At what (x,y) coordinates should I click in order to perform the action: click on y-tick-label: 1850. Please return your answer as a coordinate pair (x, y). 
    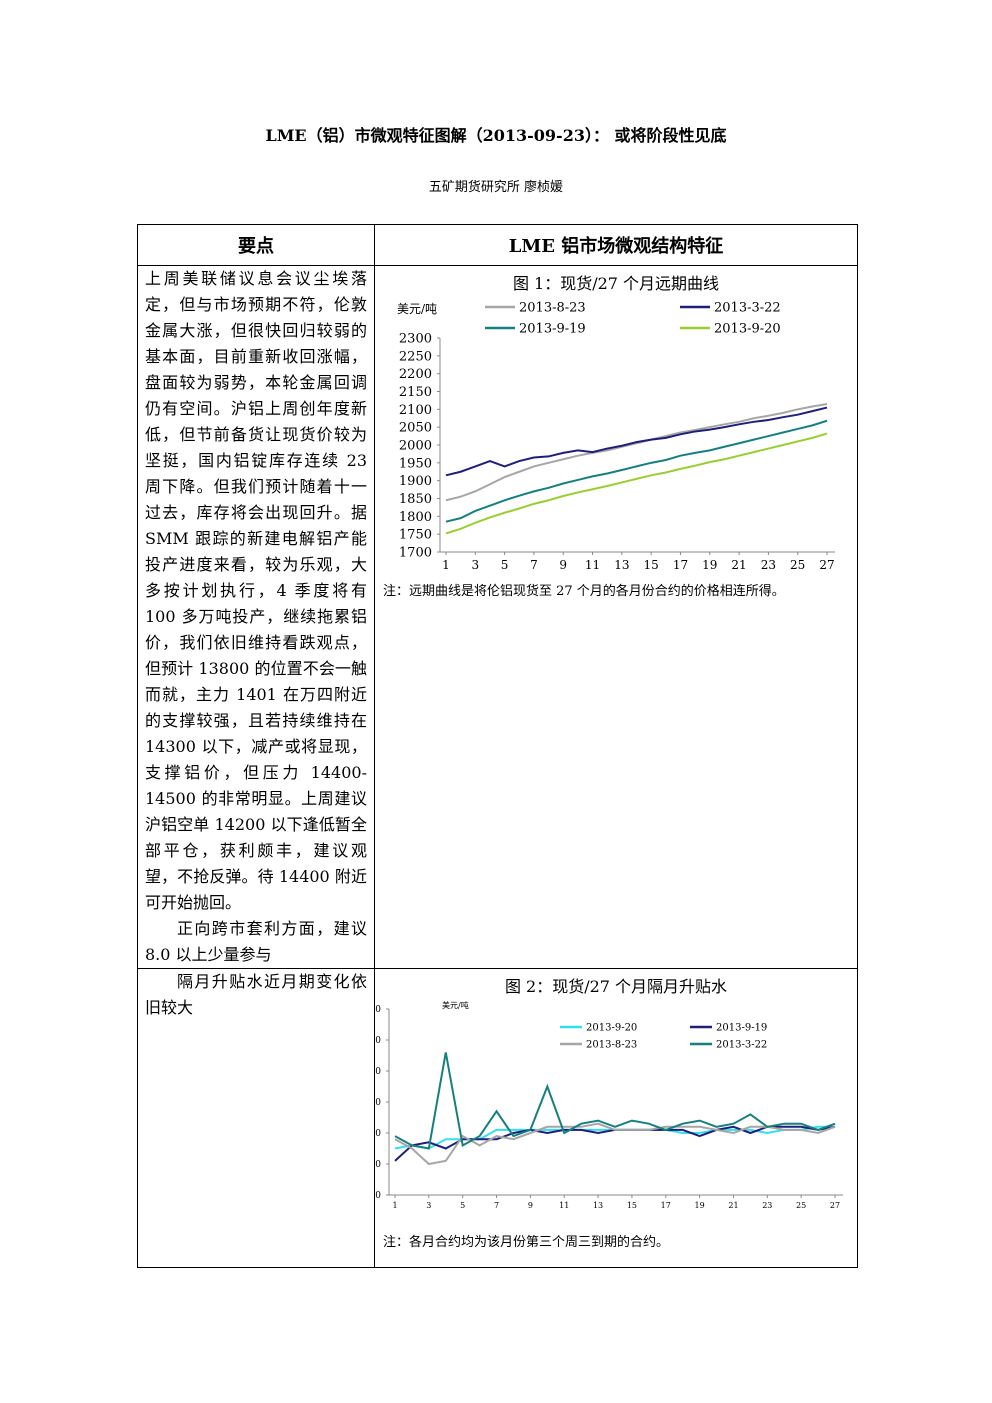
    Looking at the image, I should click on (415, 499).